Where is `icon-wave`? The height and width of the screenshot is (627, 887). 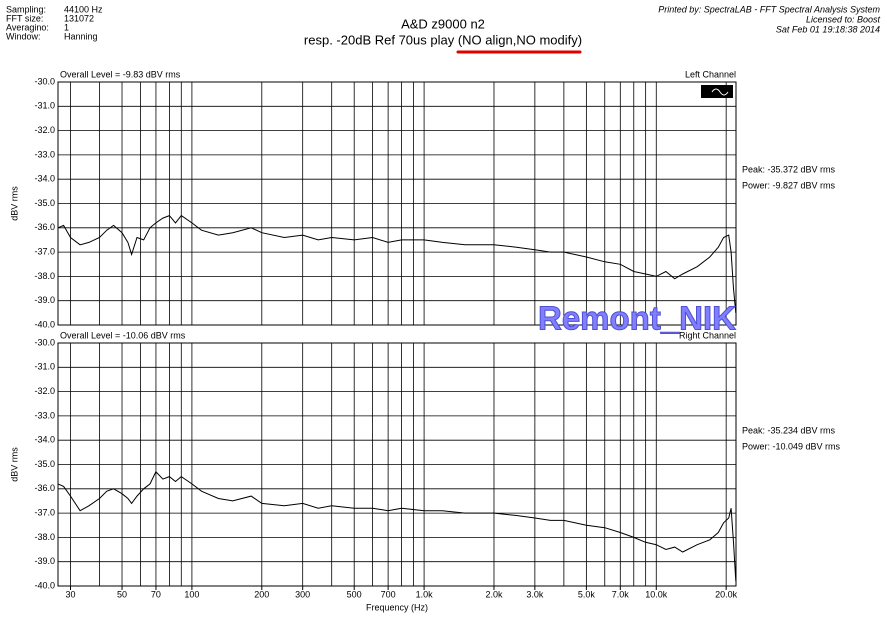 icon-wave is located at coordinates (720, 92).